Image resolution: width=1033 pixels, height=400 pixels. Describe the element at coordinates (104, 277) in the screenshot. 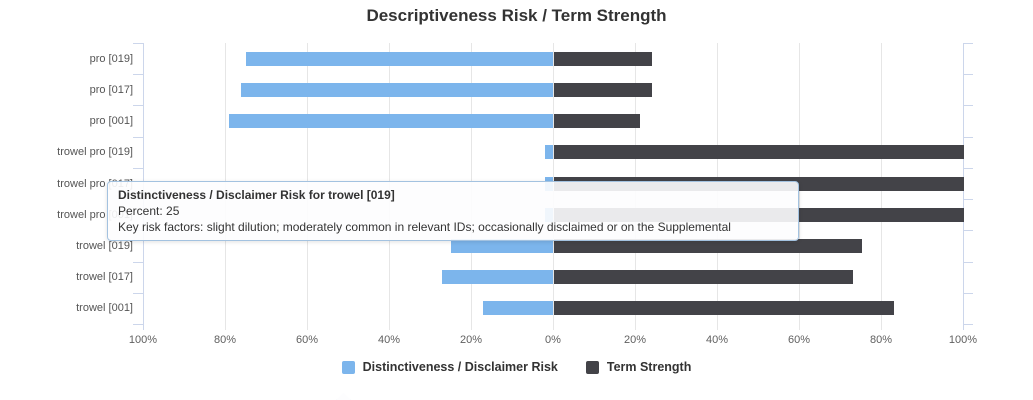

I see `category-label: trowel [017]` at that location.